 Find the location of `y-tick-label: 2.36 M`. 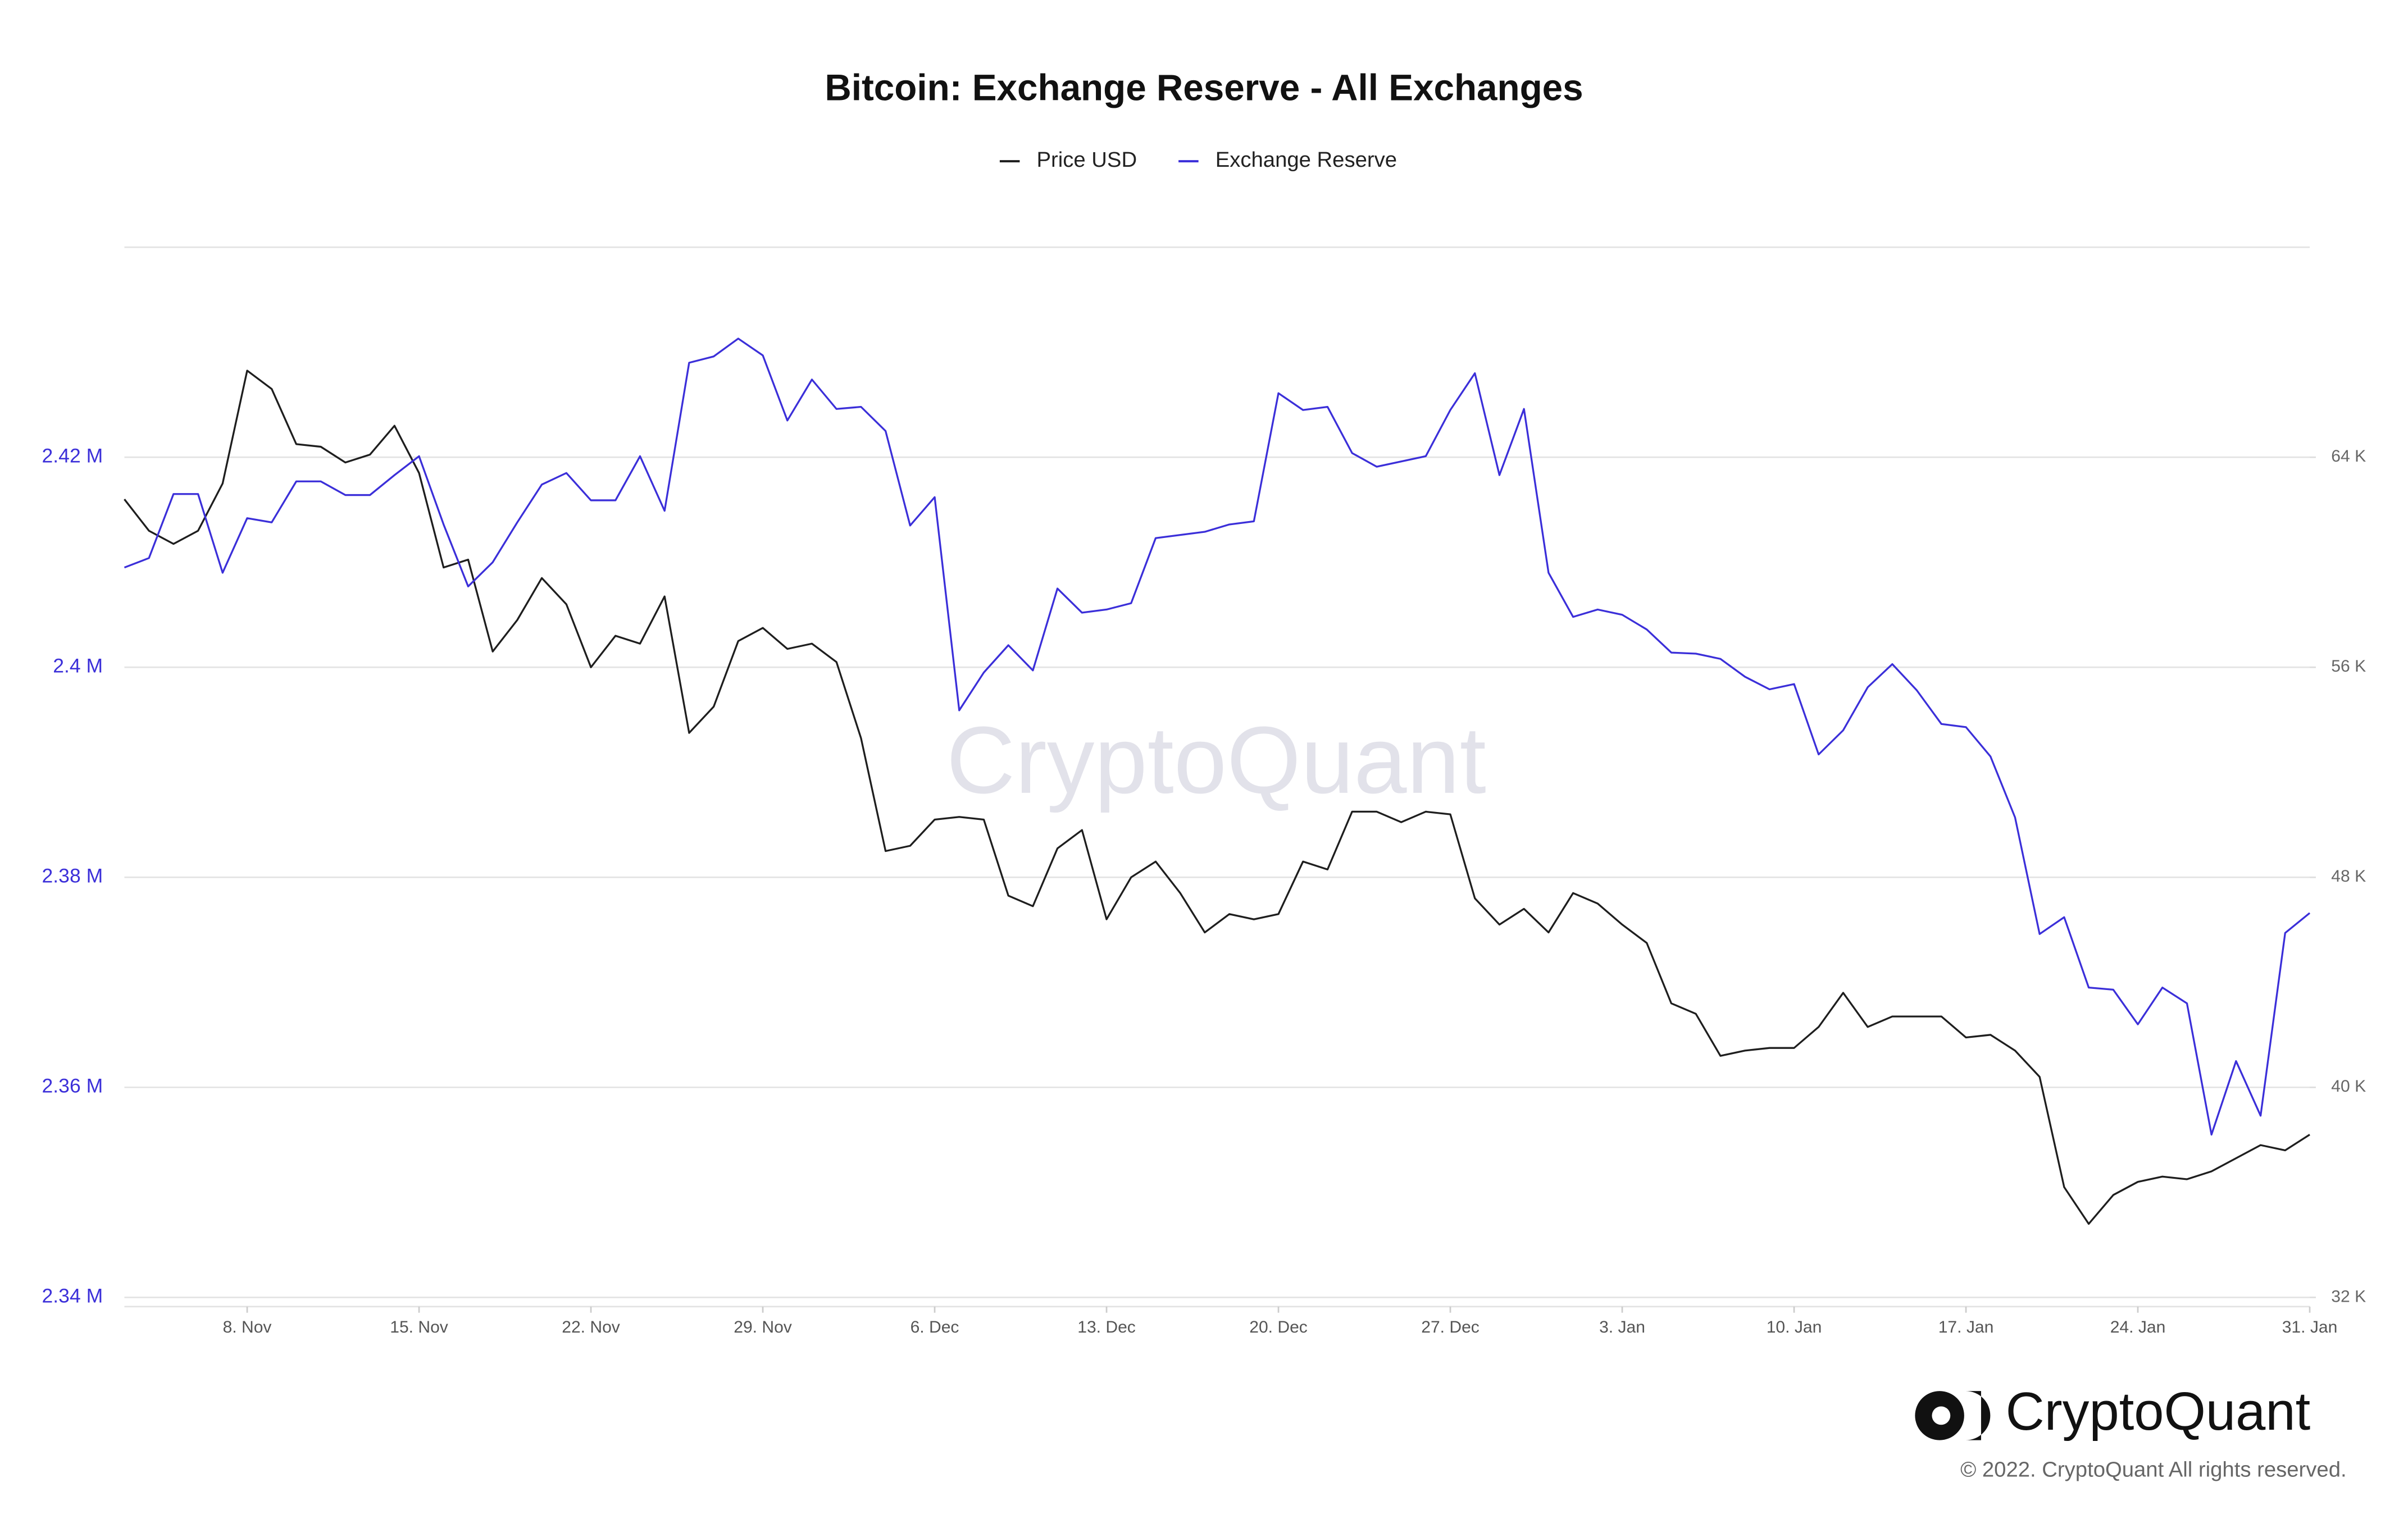

y-tick-label: 2.36 M is located at coordinates (72, 1086).